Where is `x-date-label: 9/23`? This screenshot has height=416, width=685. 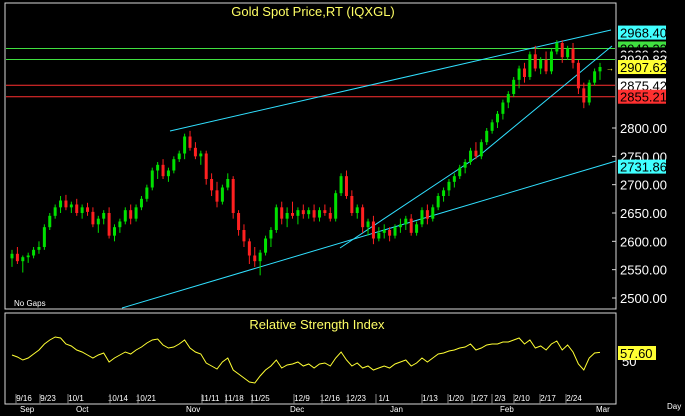 x-date-label: 9/23 is located at coordinates (48, 398).